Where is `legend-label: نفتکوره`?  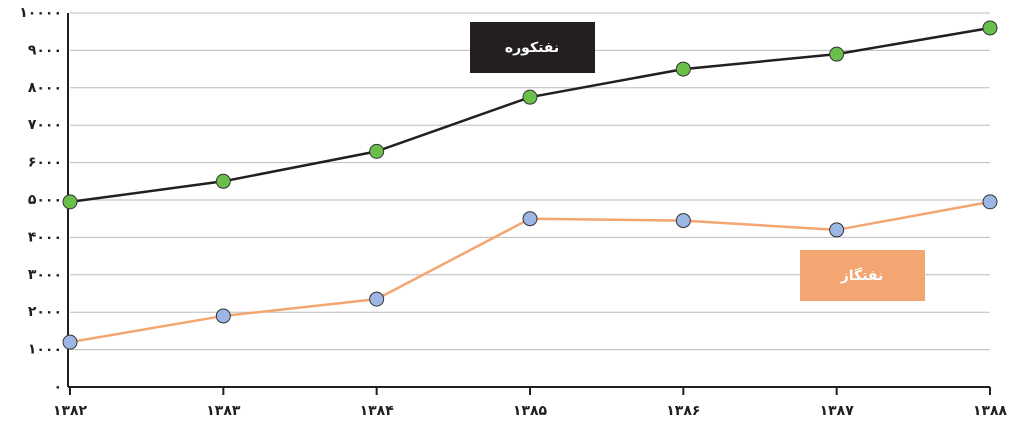
legend-label: نفتکوره is located at coordinates (532, 48).